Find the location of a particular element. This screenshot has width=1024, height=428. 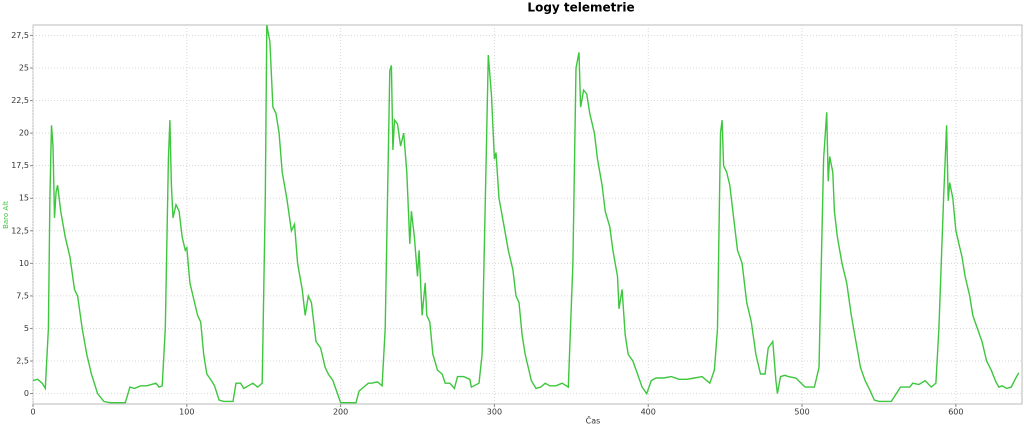

y-tick-label: 7,5 is located at coordinates (22, 295).